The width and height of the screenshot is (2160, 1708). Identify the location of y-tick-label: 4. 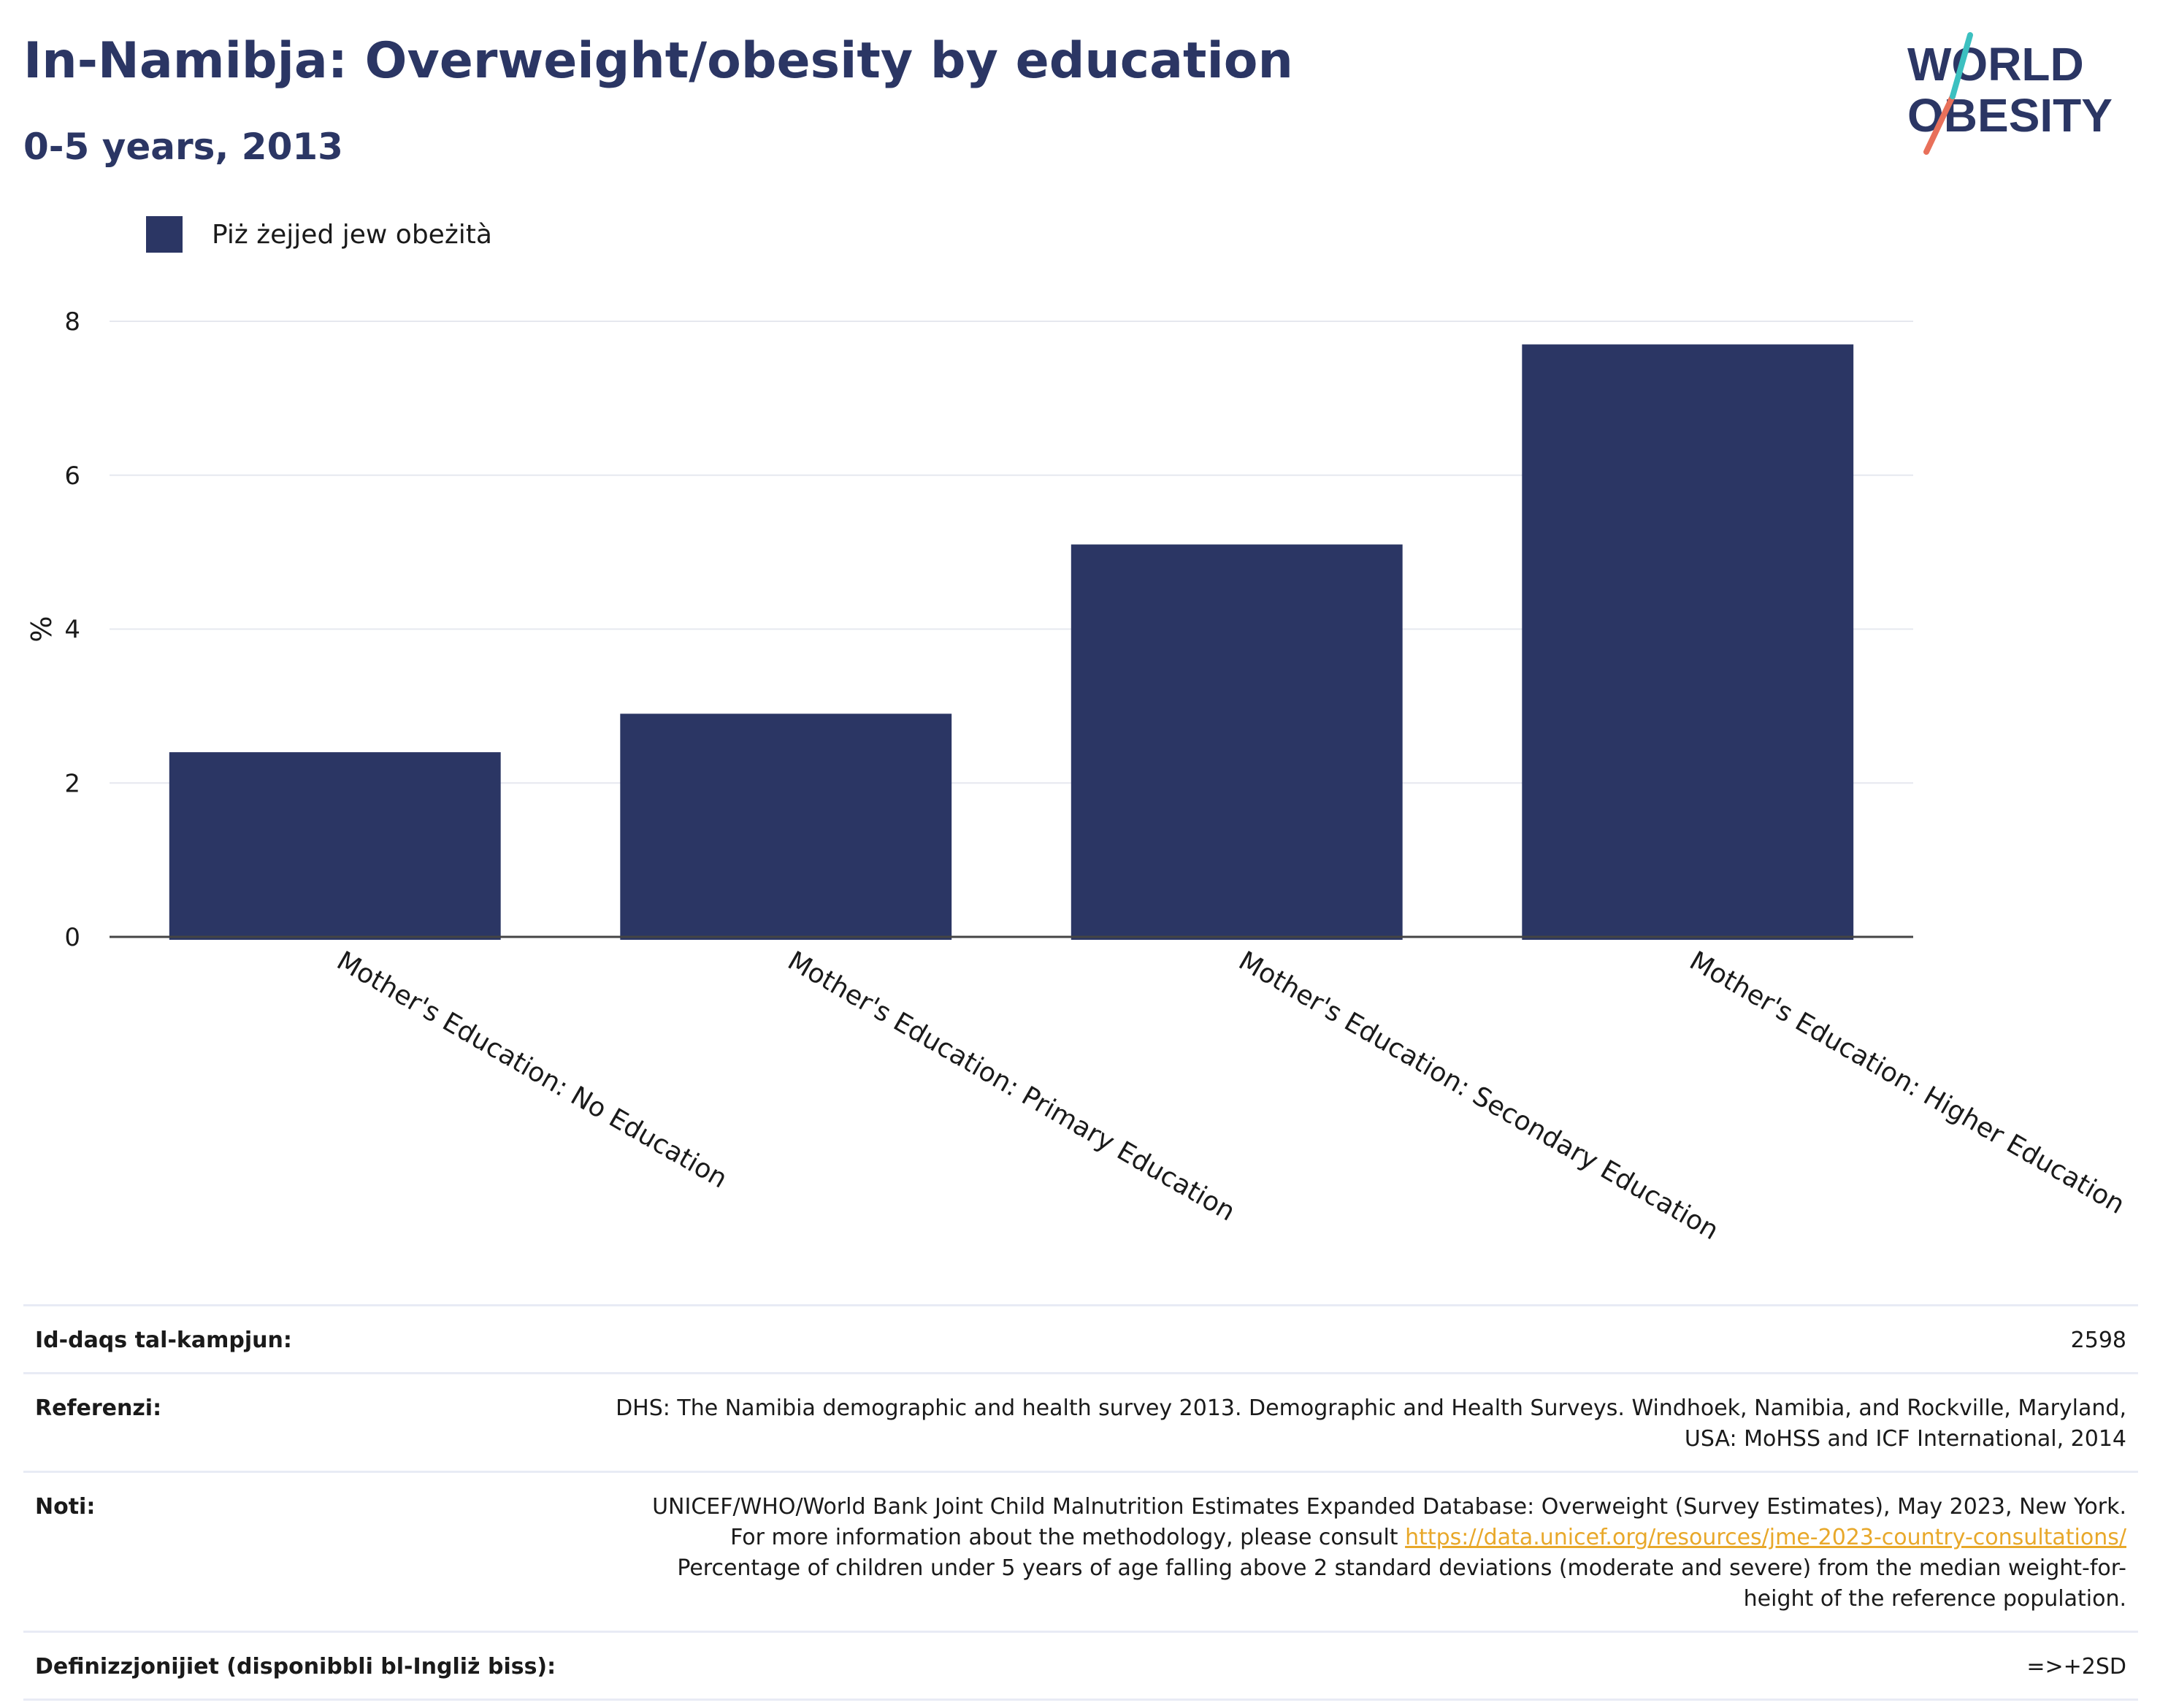
(72, 630).